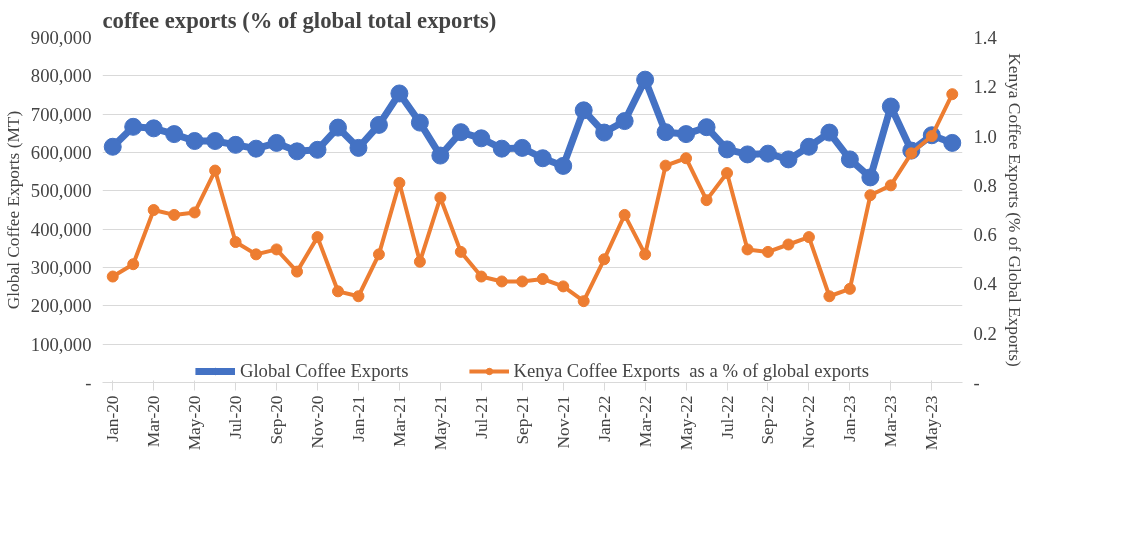  Describe the element at coordinates (317, 422) in the screenshot. I see `x-tick-label: Nov-20` at that location.